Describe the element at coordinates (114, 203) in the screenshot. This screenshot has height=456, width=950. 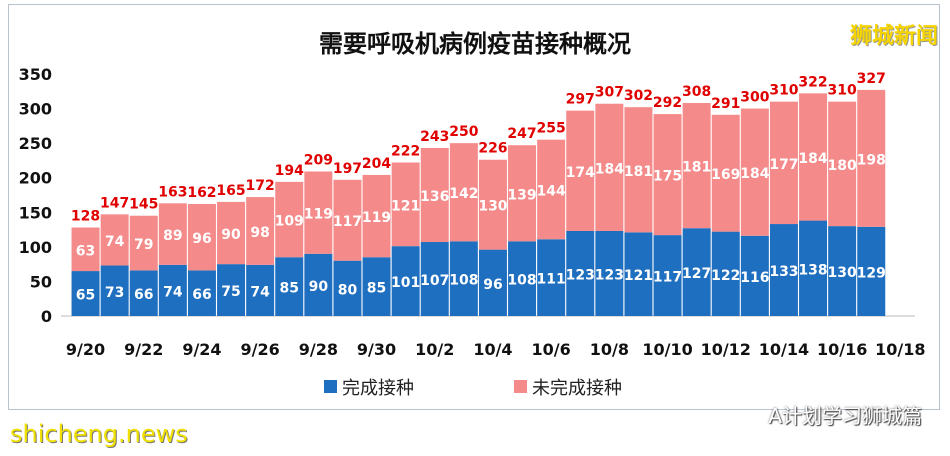
I see `data-label-total: 147` at that location.